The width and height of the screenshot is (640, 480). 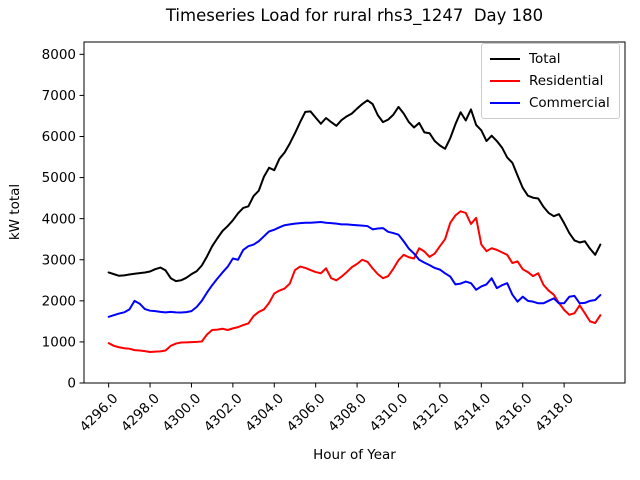 What do you see at coordinates (15, 212) in the screenshot?
I see `y-axis-label: kW total` at bounding box center [15, 212].